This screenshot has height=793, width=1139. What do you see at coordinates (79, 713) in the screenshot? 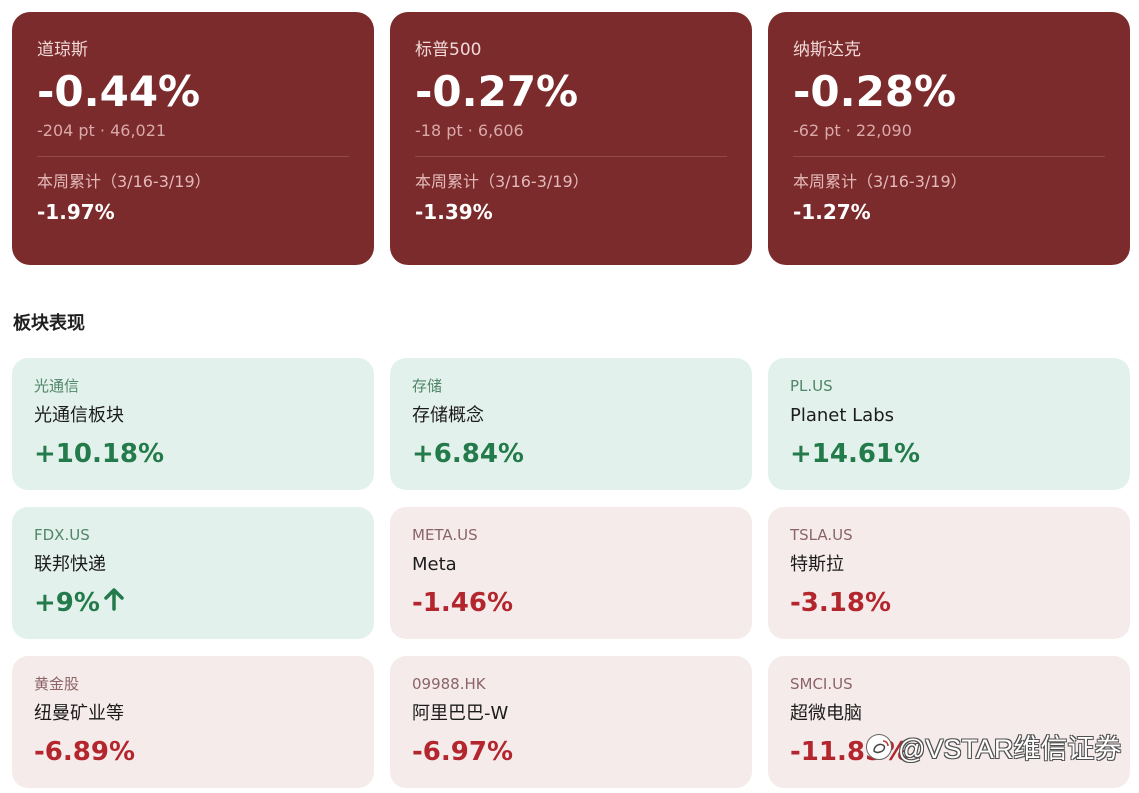
I see `sector-name: 纽曼矿业等` at bounding box center [79, 713].